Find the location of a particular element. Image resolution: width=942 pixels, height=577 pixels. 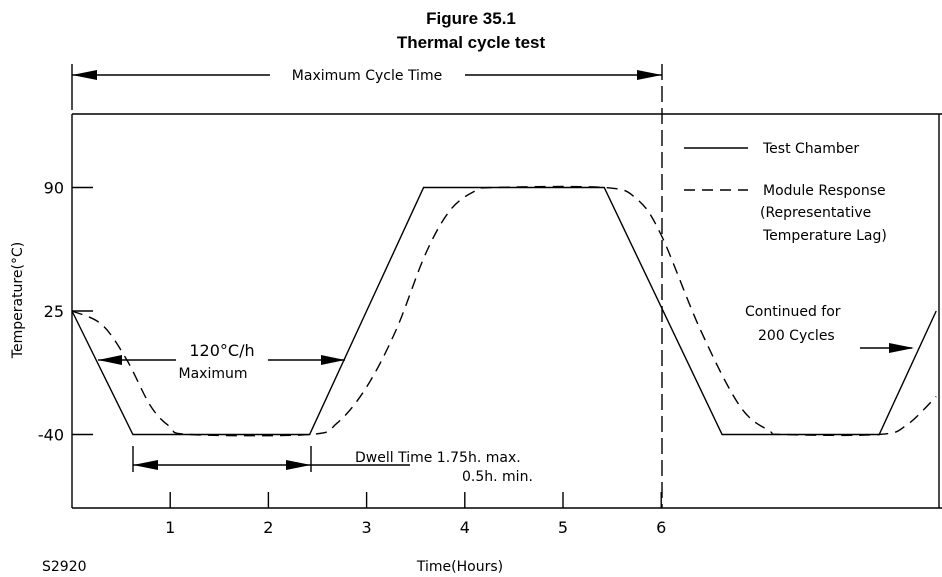

ramp-arrowhead-right-icon is located at coordinates (333, 360).